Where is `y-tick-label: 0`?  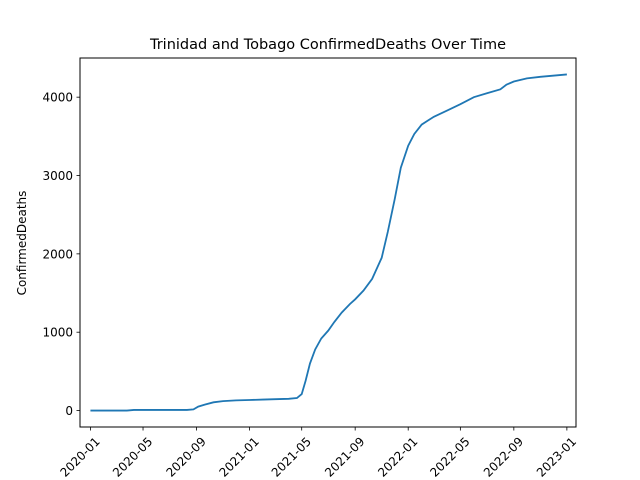
y-tick-label: 0 is located at coordinates (69, 411).